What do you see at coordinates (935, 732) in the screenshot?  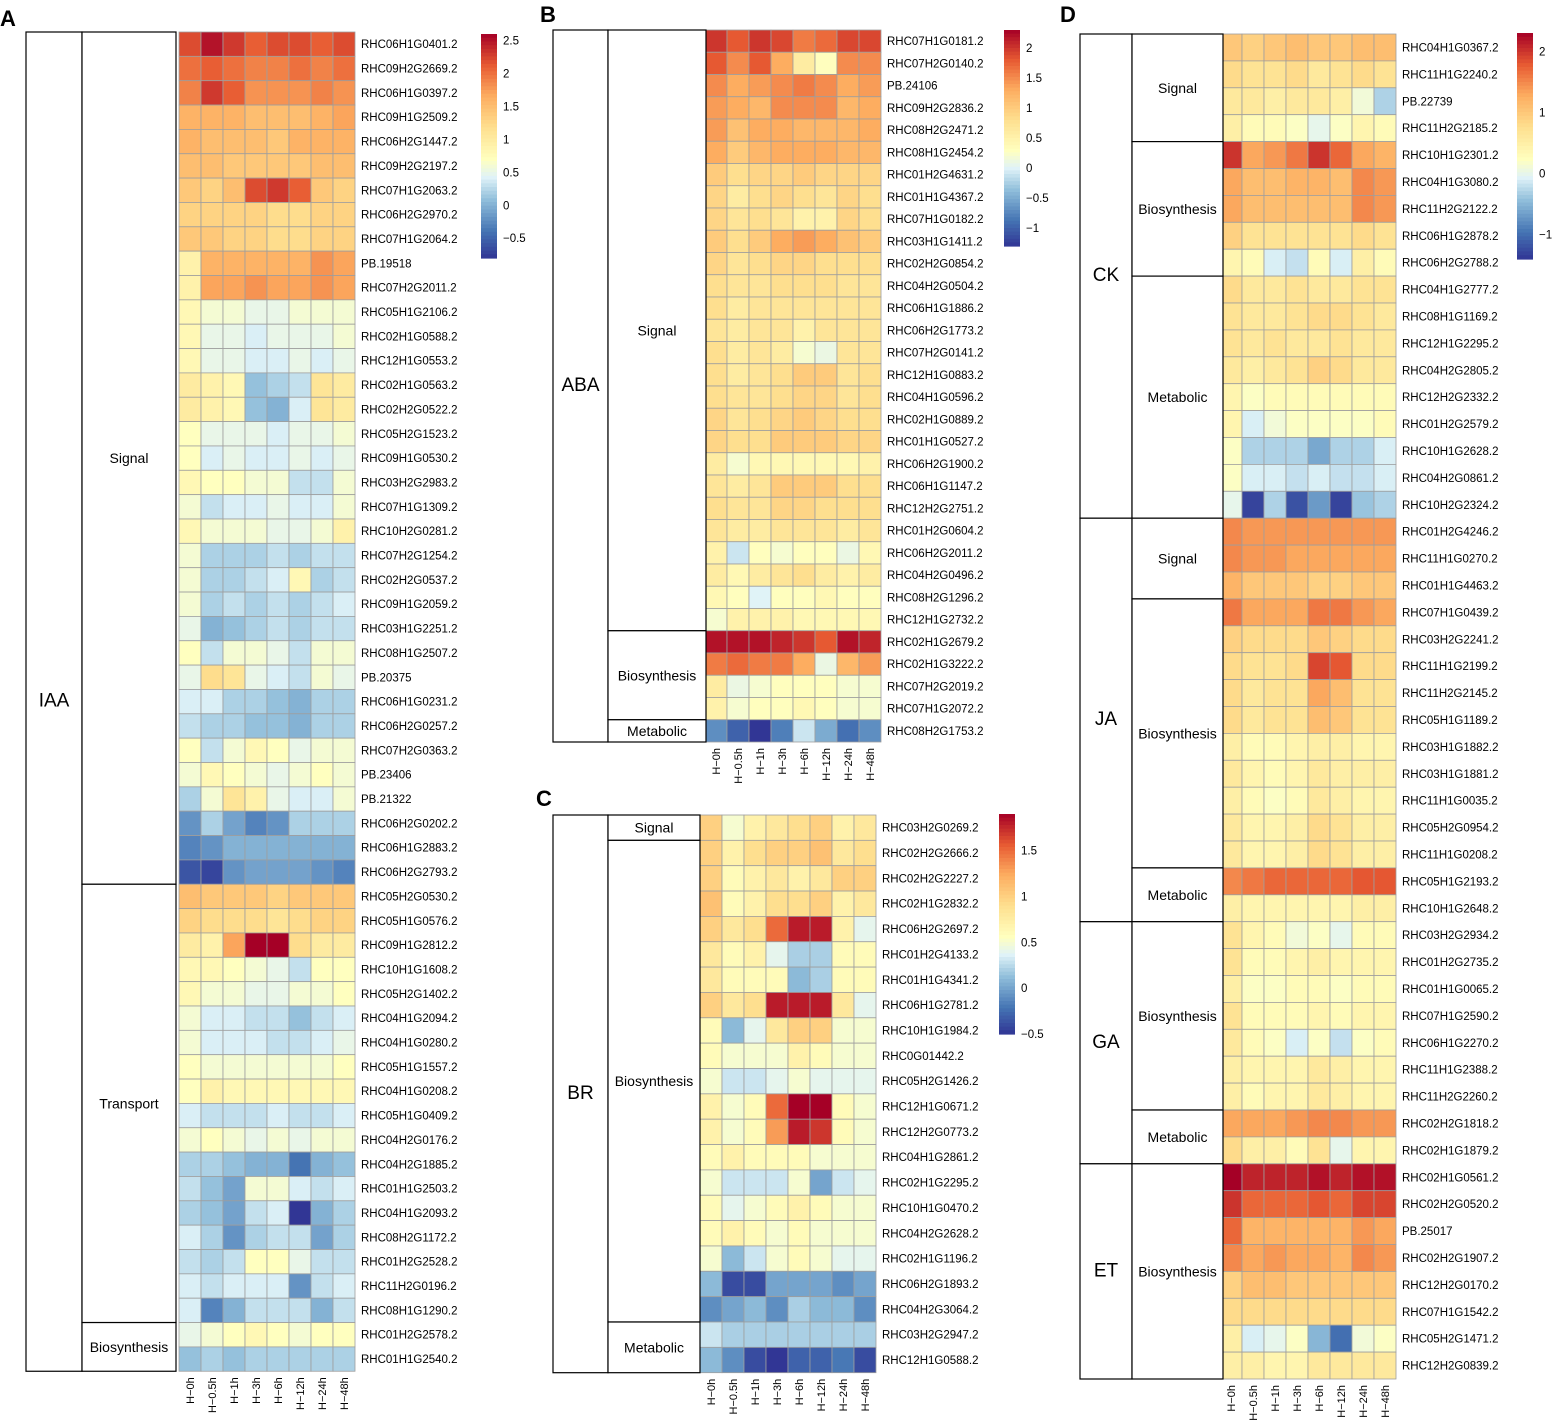 I see `gene-label: RHC08H2G1753.2` at bounding box center [935, 732].